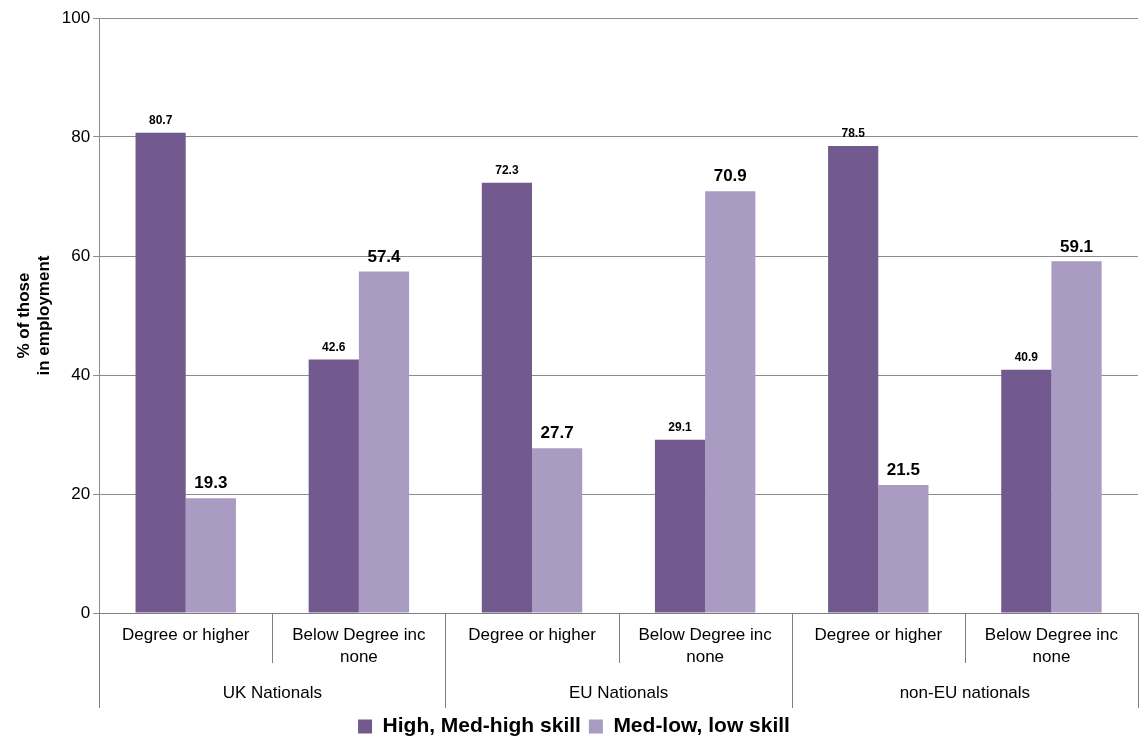  What do you see at coordinates (33, 315) in the screenshot?
I see `y-axis-title: % of those in employment` at bounding box center [33, 315].